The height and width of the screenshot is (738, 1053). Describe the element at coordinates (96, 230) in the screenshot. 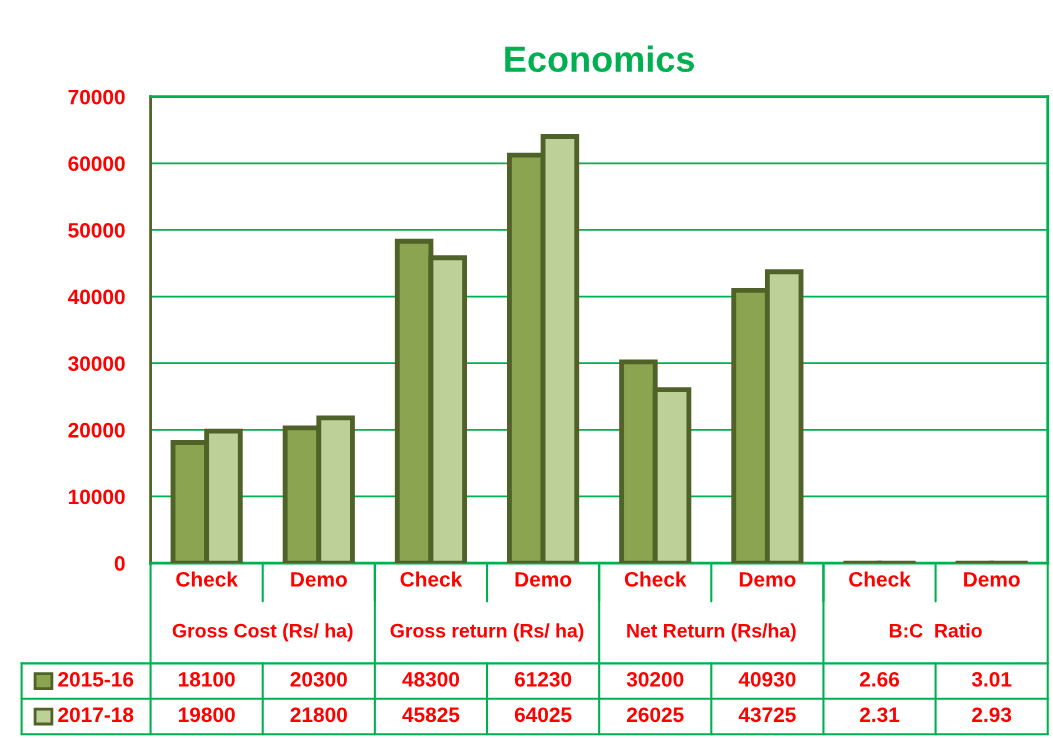

I see `y-tick-label: 50000` at that location.